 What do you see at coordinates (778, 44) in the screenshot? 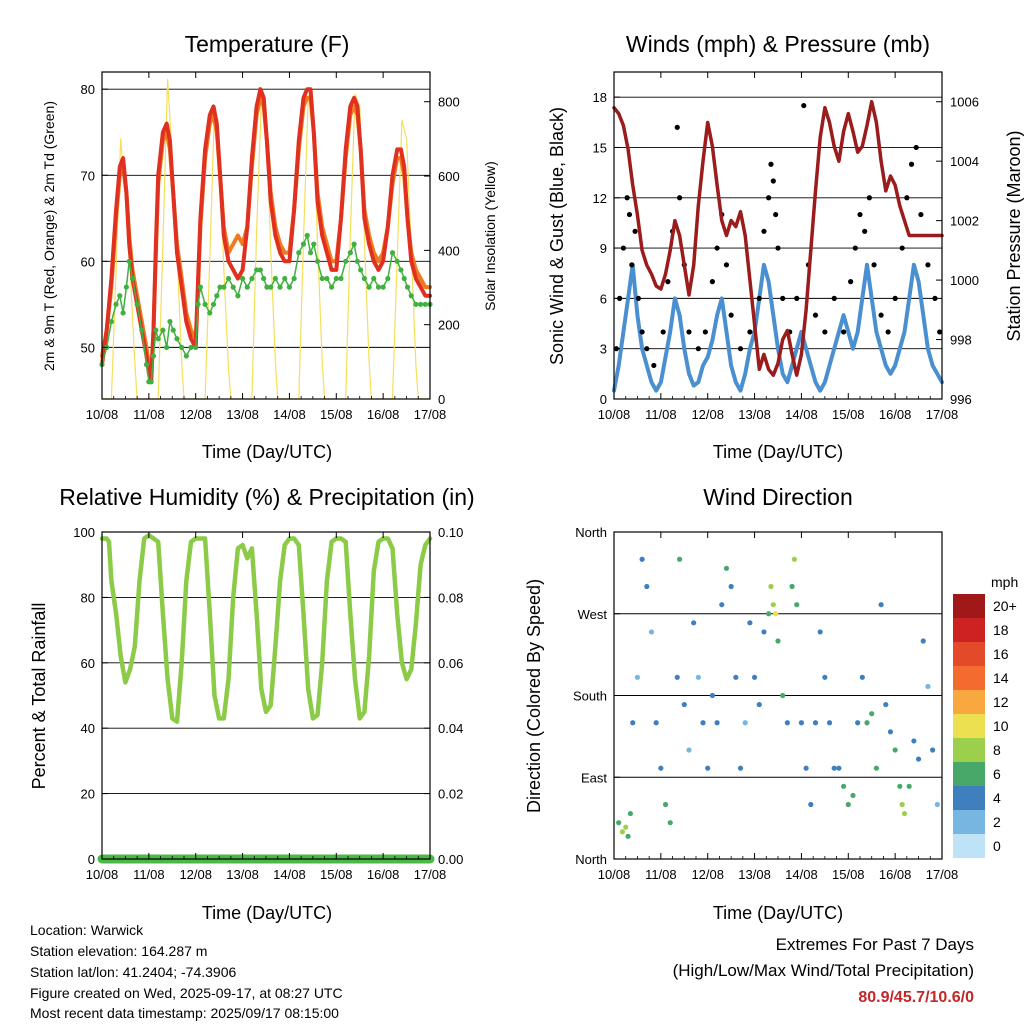
I see `winds-title: Winds (mph) & Pressure (mb)` at bounding box center [778, 44].